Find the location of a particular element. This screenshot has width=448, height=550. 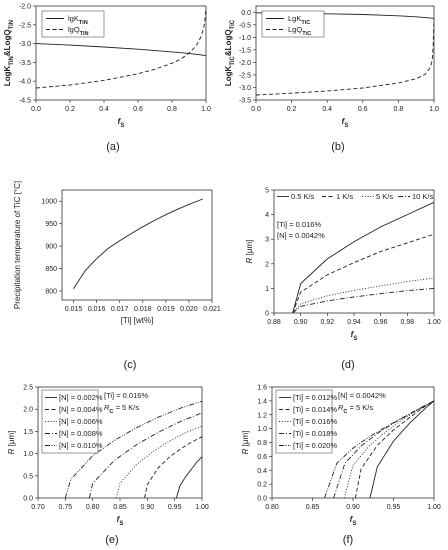

y-axis-label-unit-d: [μm] is located at coordinates (249, 249).